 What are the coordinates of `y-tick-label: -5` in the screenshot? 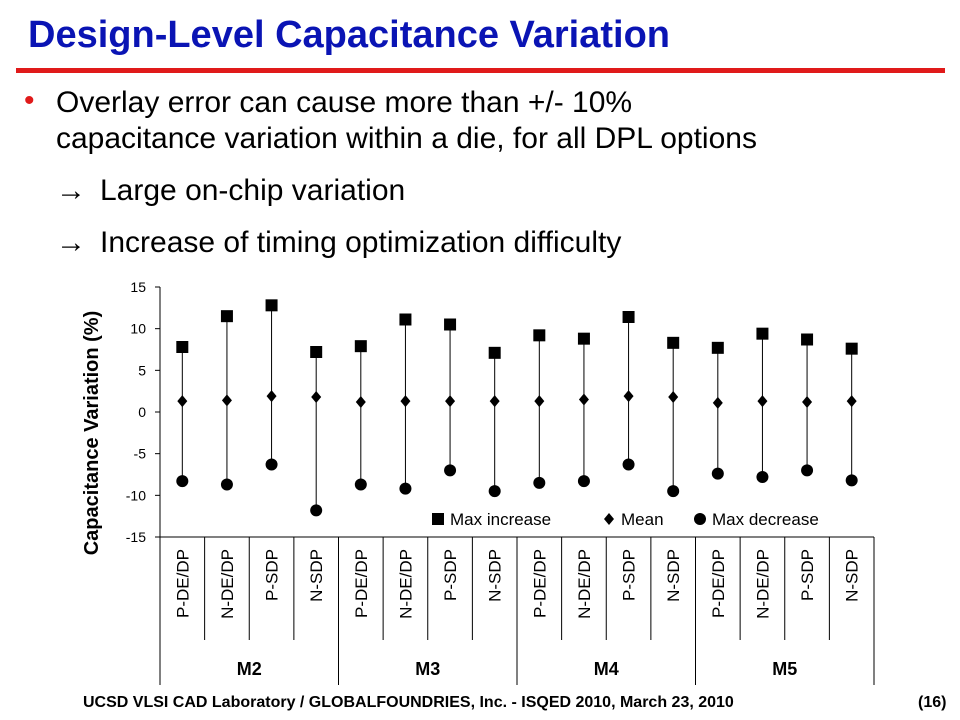 It's located at (140, 454).